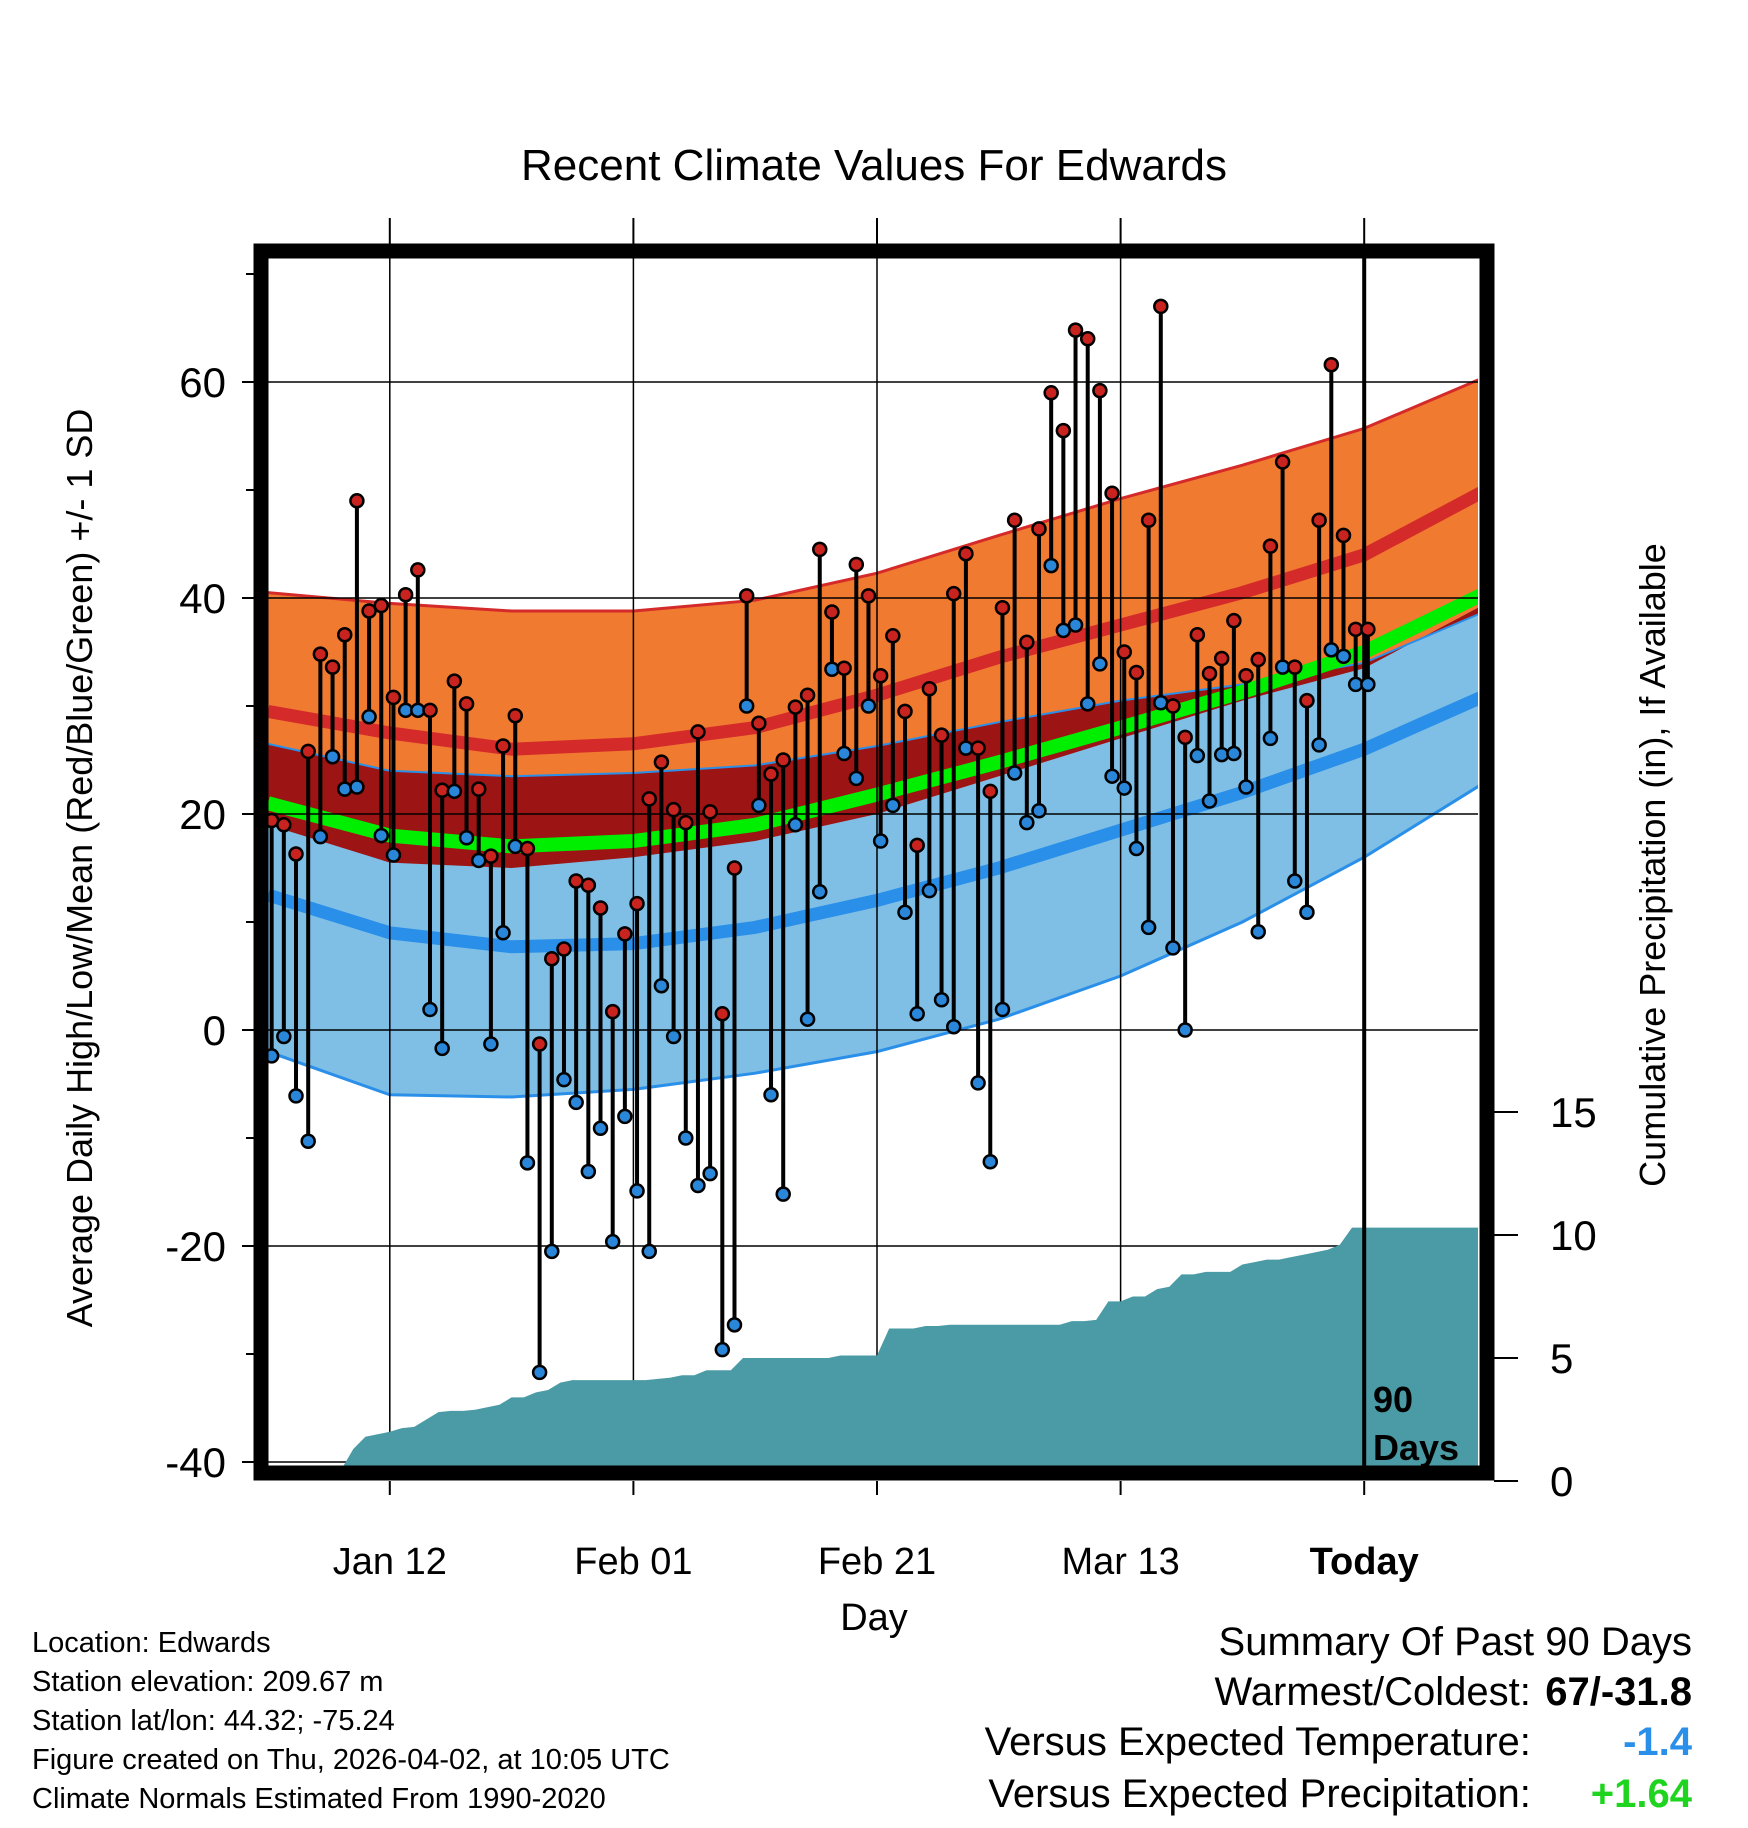 The height and width of the screenshot is (1828, 1748). Describe the element at coordinates (1120, 1562) in the screenshot. I see `x-tick-label: Mar 13` at that location.